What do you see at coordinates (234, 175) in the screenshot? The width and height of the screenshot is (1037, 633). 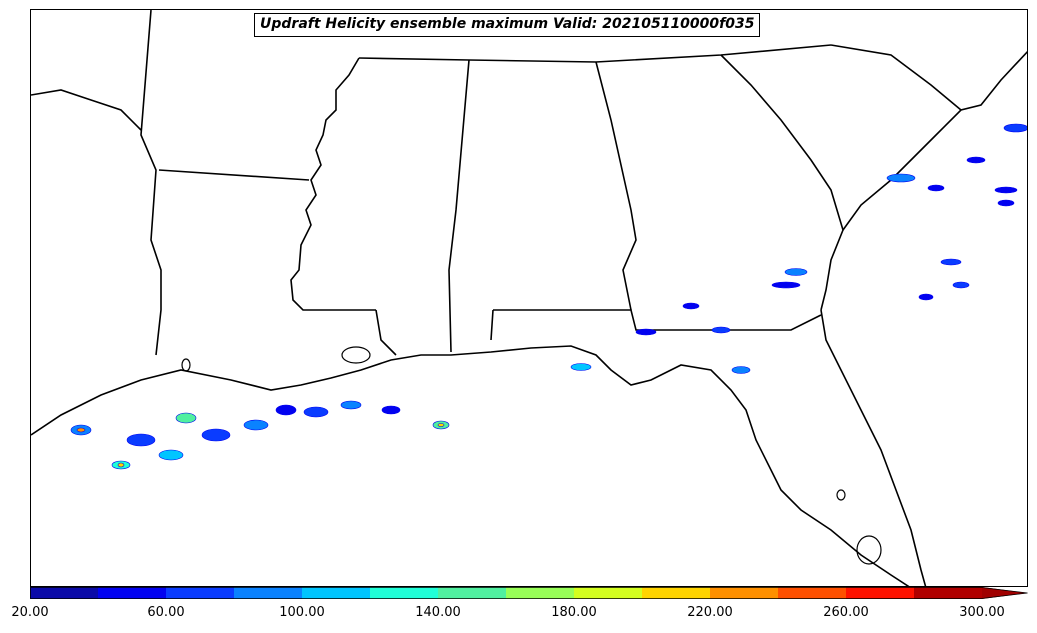 I see `ar-la-border` at bounding box center [234, 175].